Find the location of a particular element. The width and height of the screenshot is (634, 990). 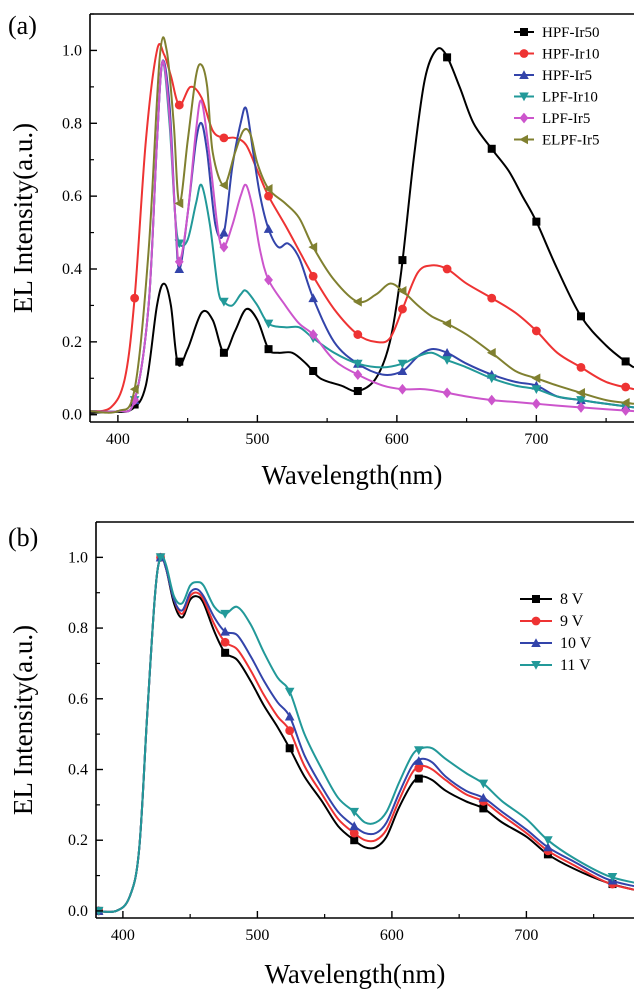

legend-item: 8 V is located at coordinates (552, 599).